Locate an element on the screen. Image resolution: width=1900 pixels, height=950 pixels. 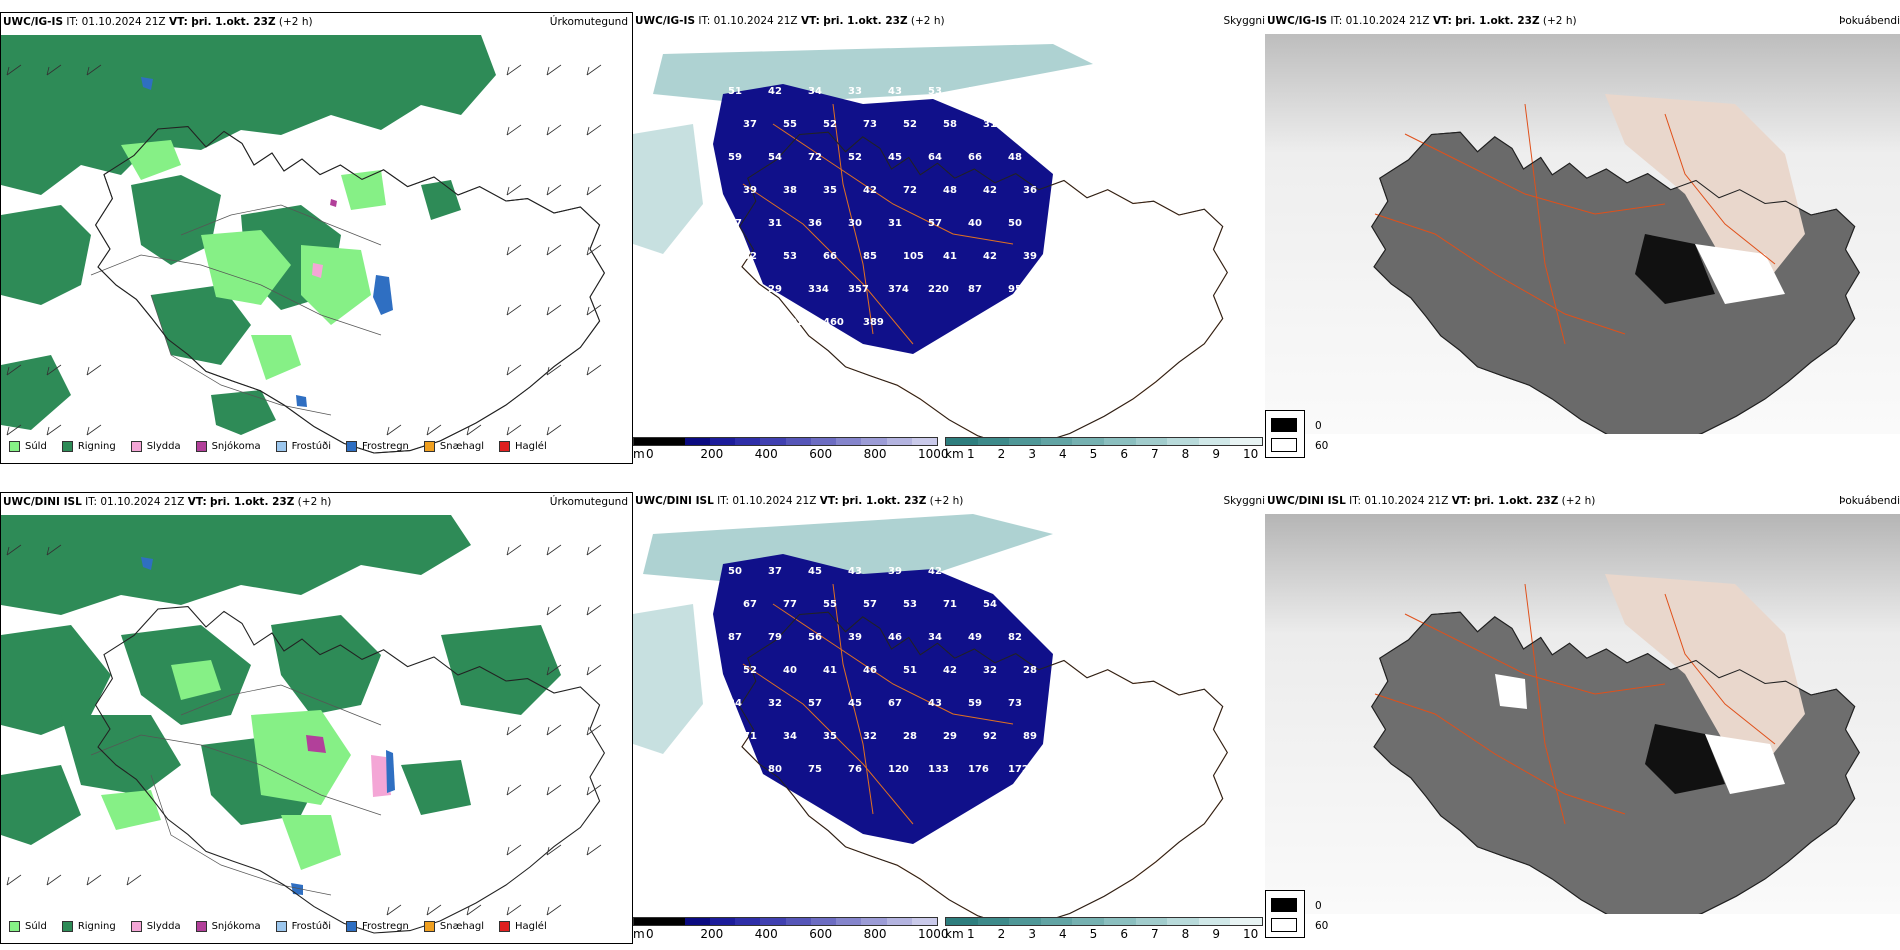
legend-label: Slydda is located at coordinates (163, 926).